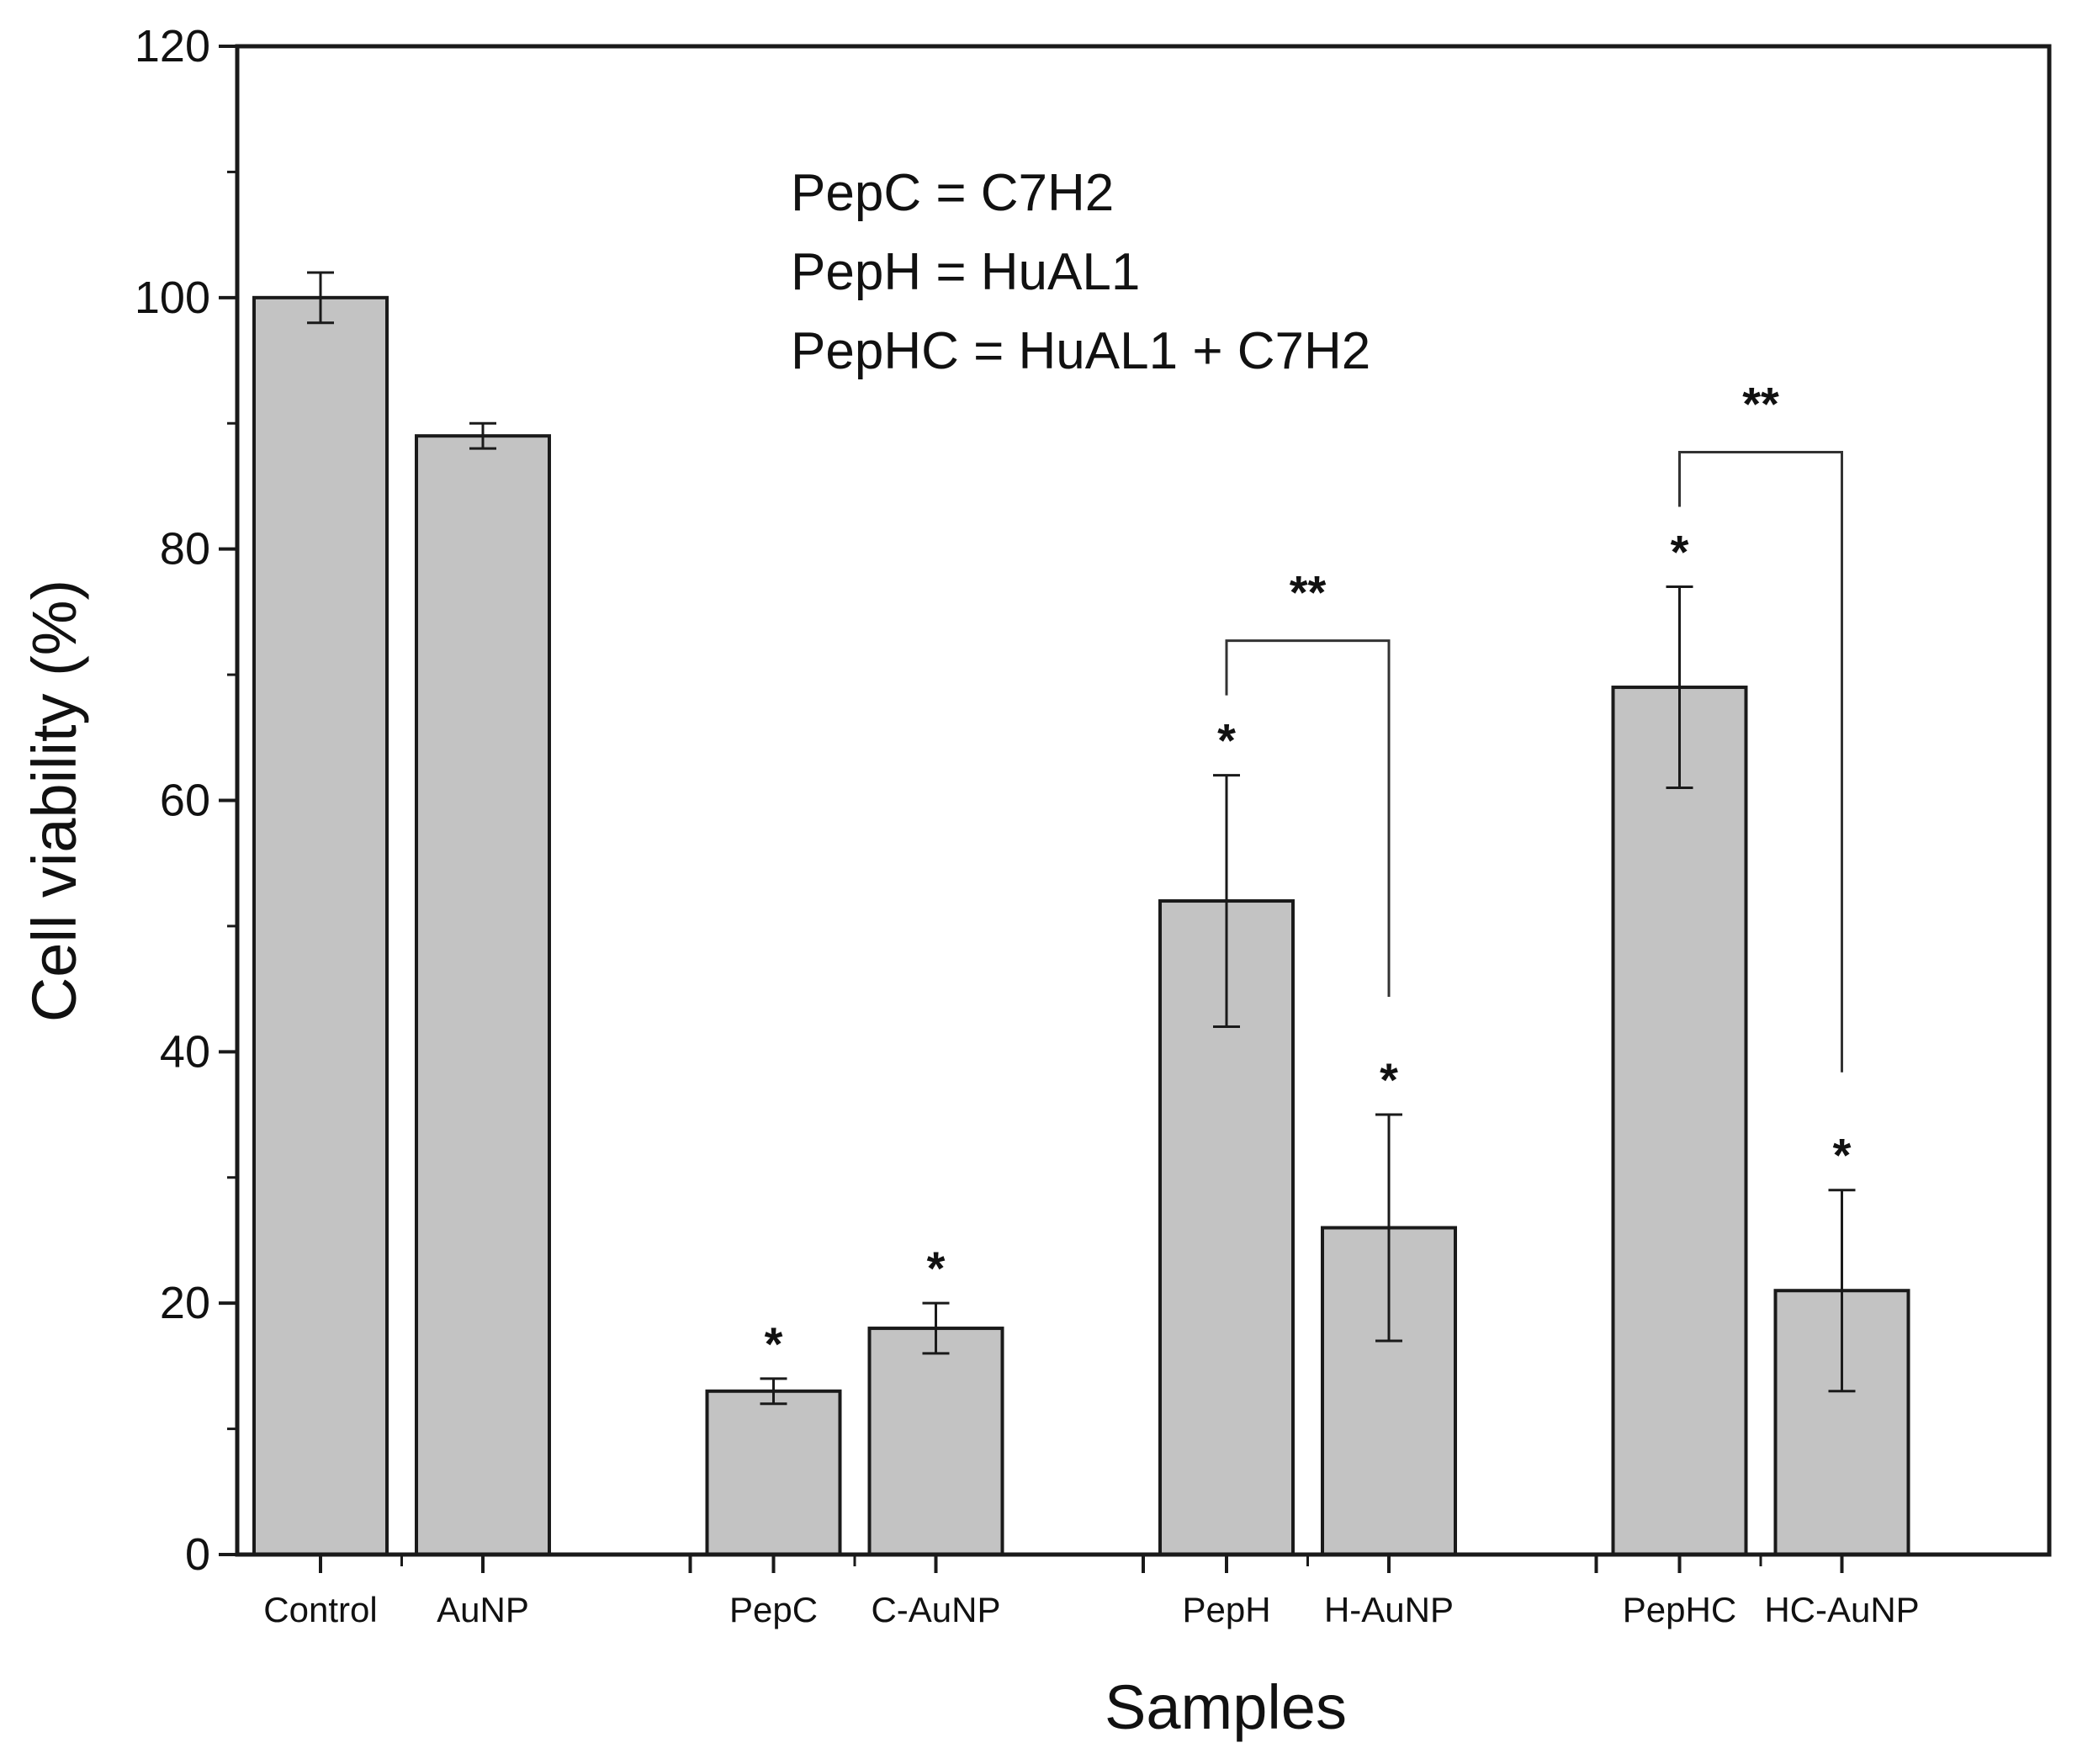 The width and height of the screenshot is (2093, 1764). Describe the element at coordinates (935, 1442) in the screenshot. I see `bar-c-aunp` at that location.